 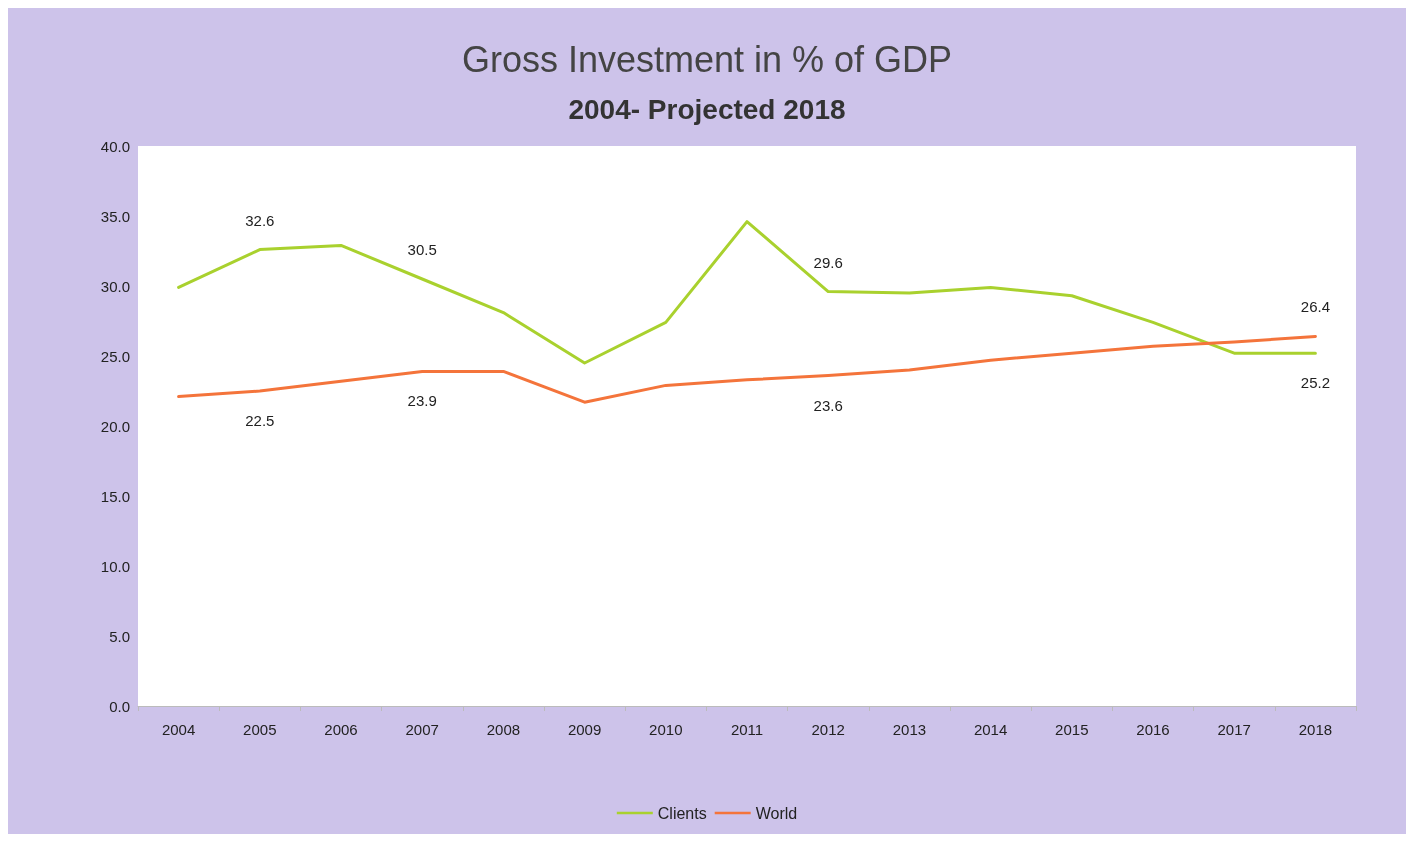 What do you see at coordinates (1072, 729) in the screenshot?
I see `x-tick-label: 2015` at bounding box center [1072, 729].